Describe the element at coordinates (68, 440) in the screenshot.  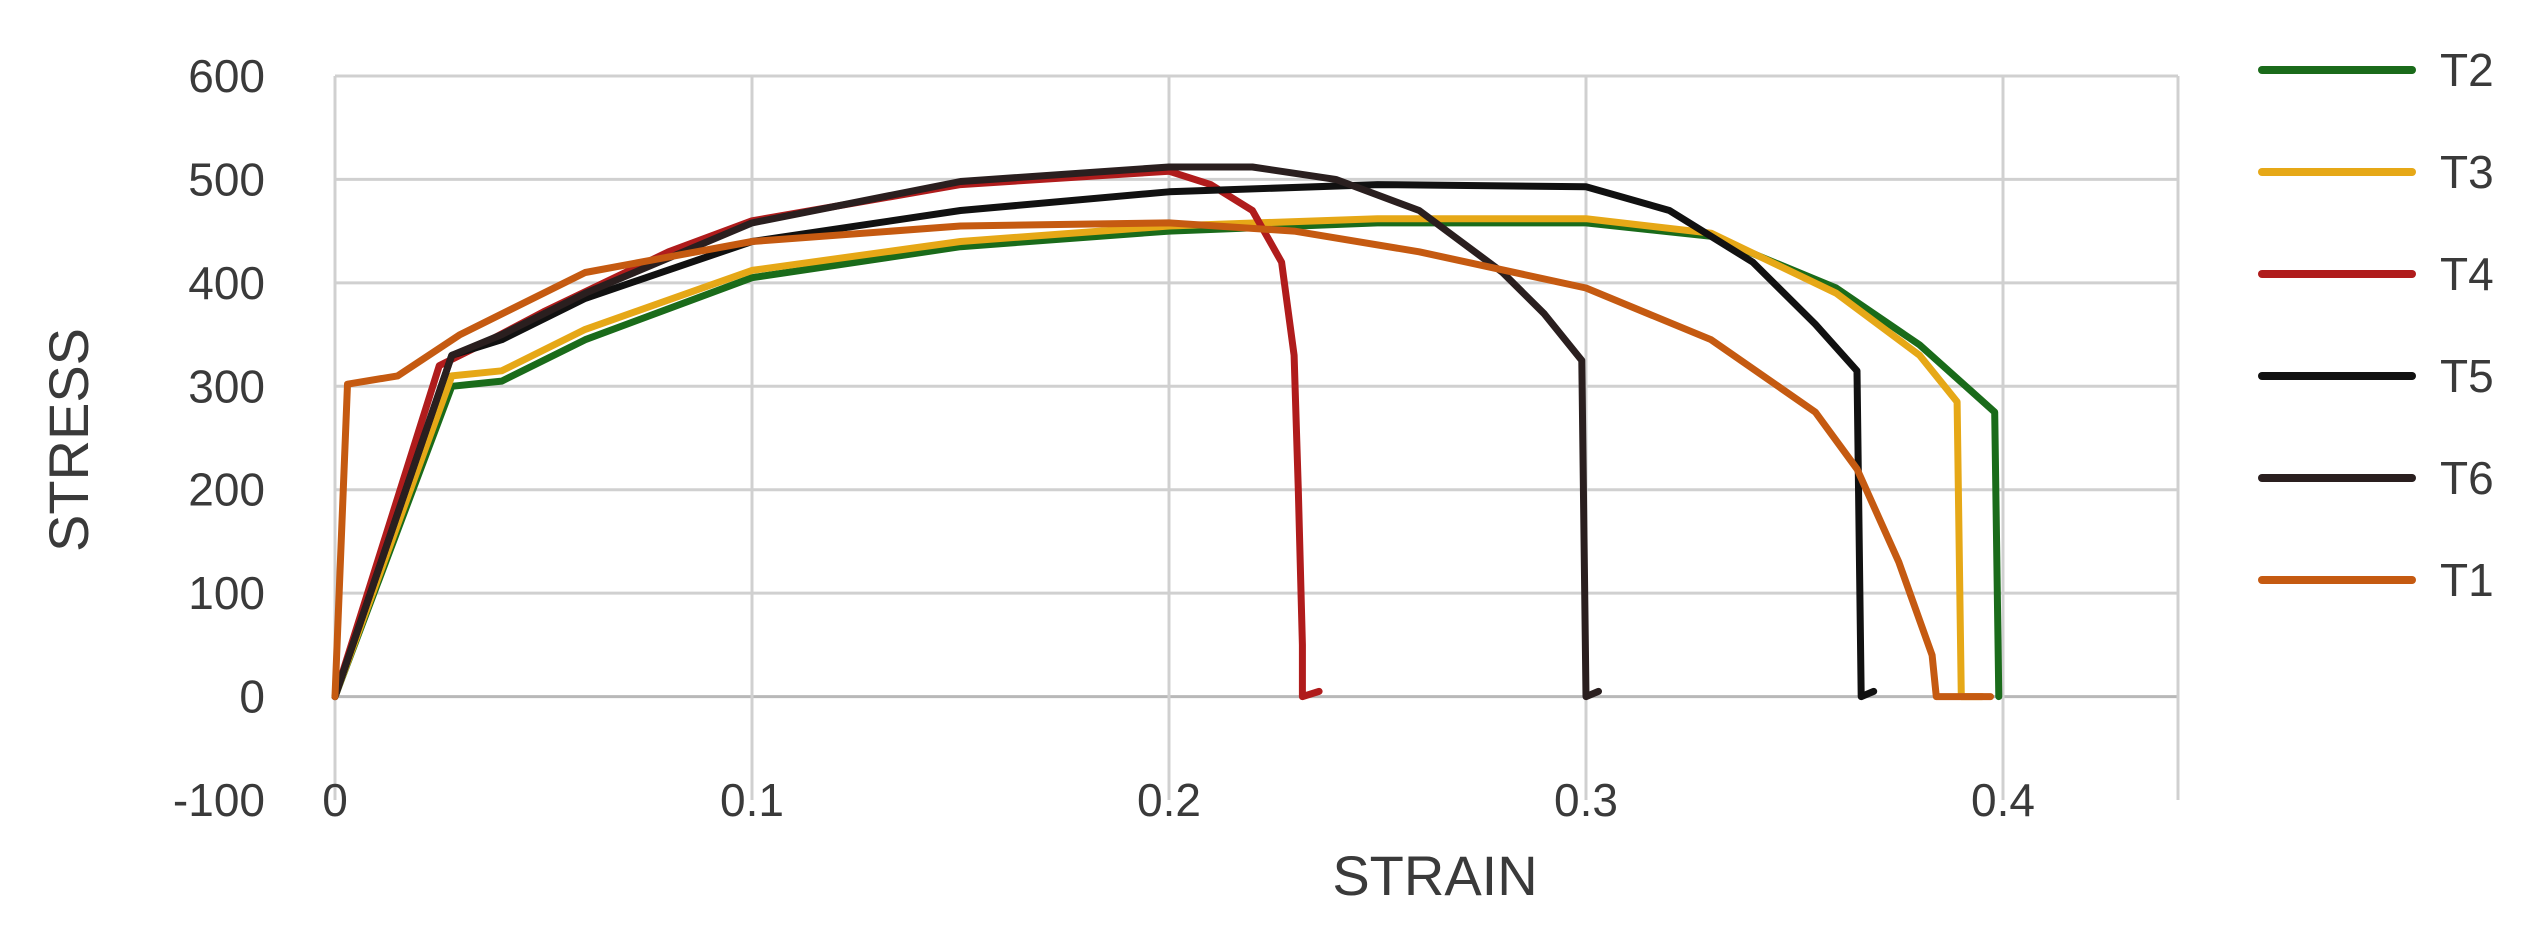
I see `y-axis-title: STRESS` at that location.